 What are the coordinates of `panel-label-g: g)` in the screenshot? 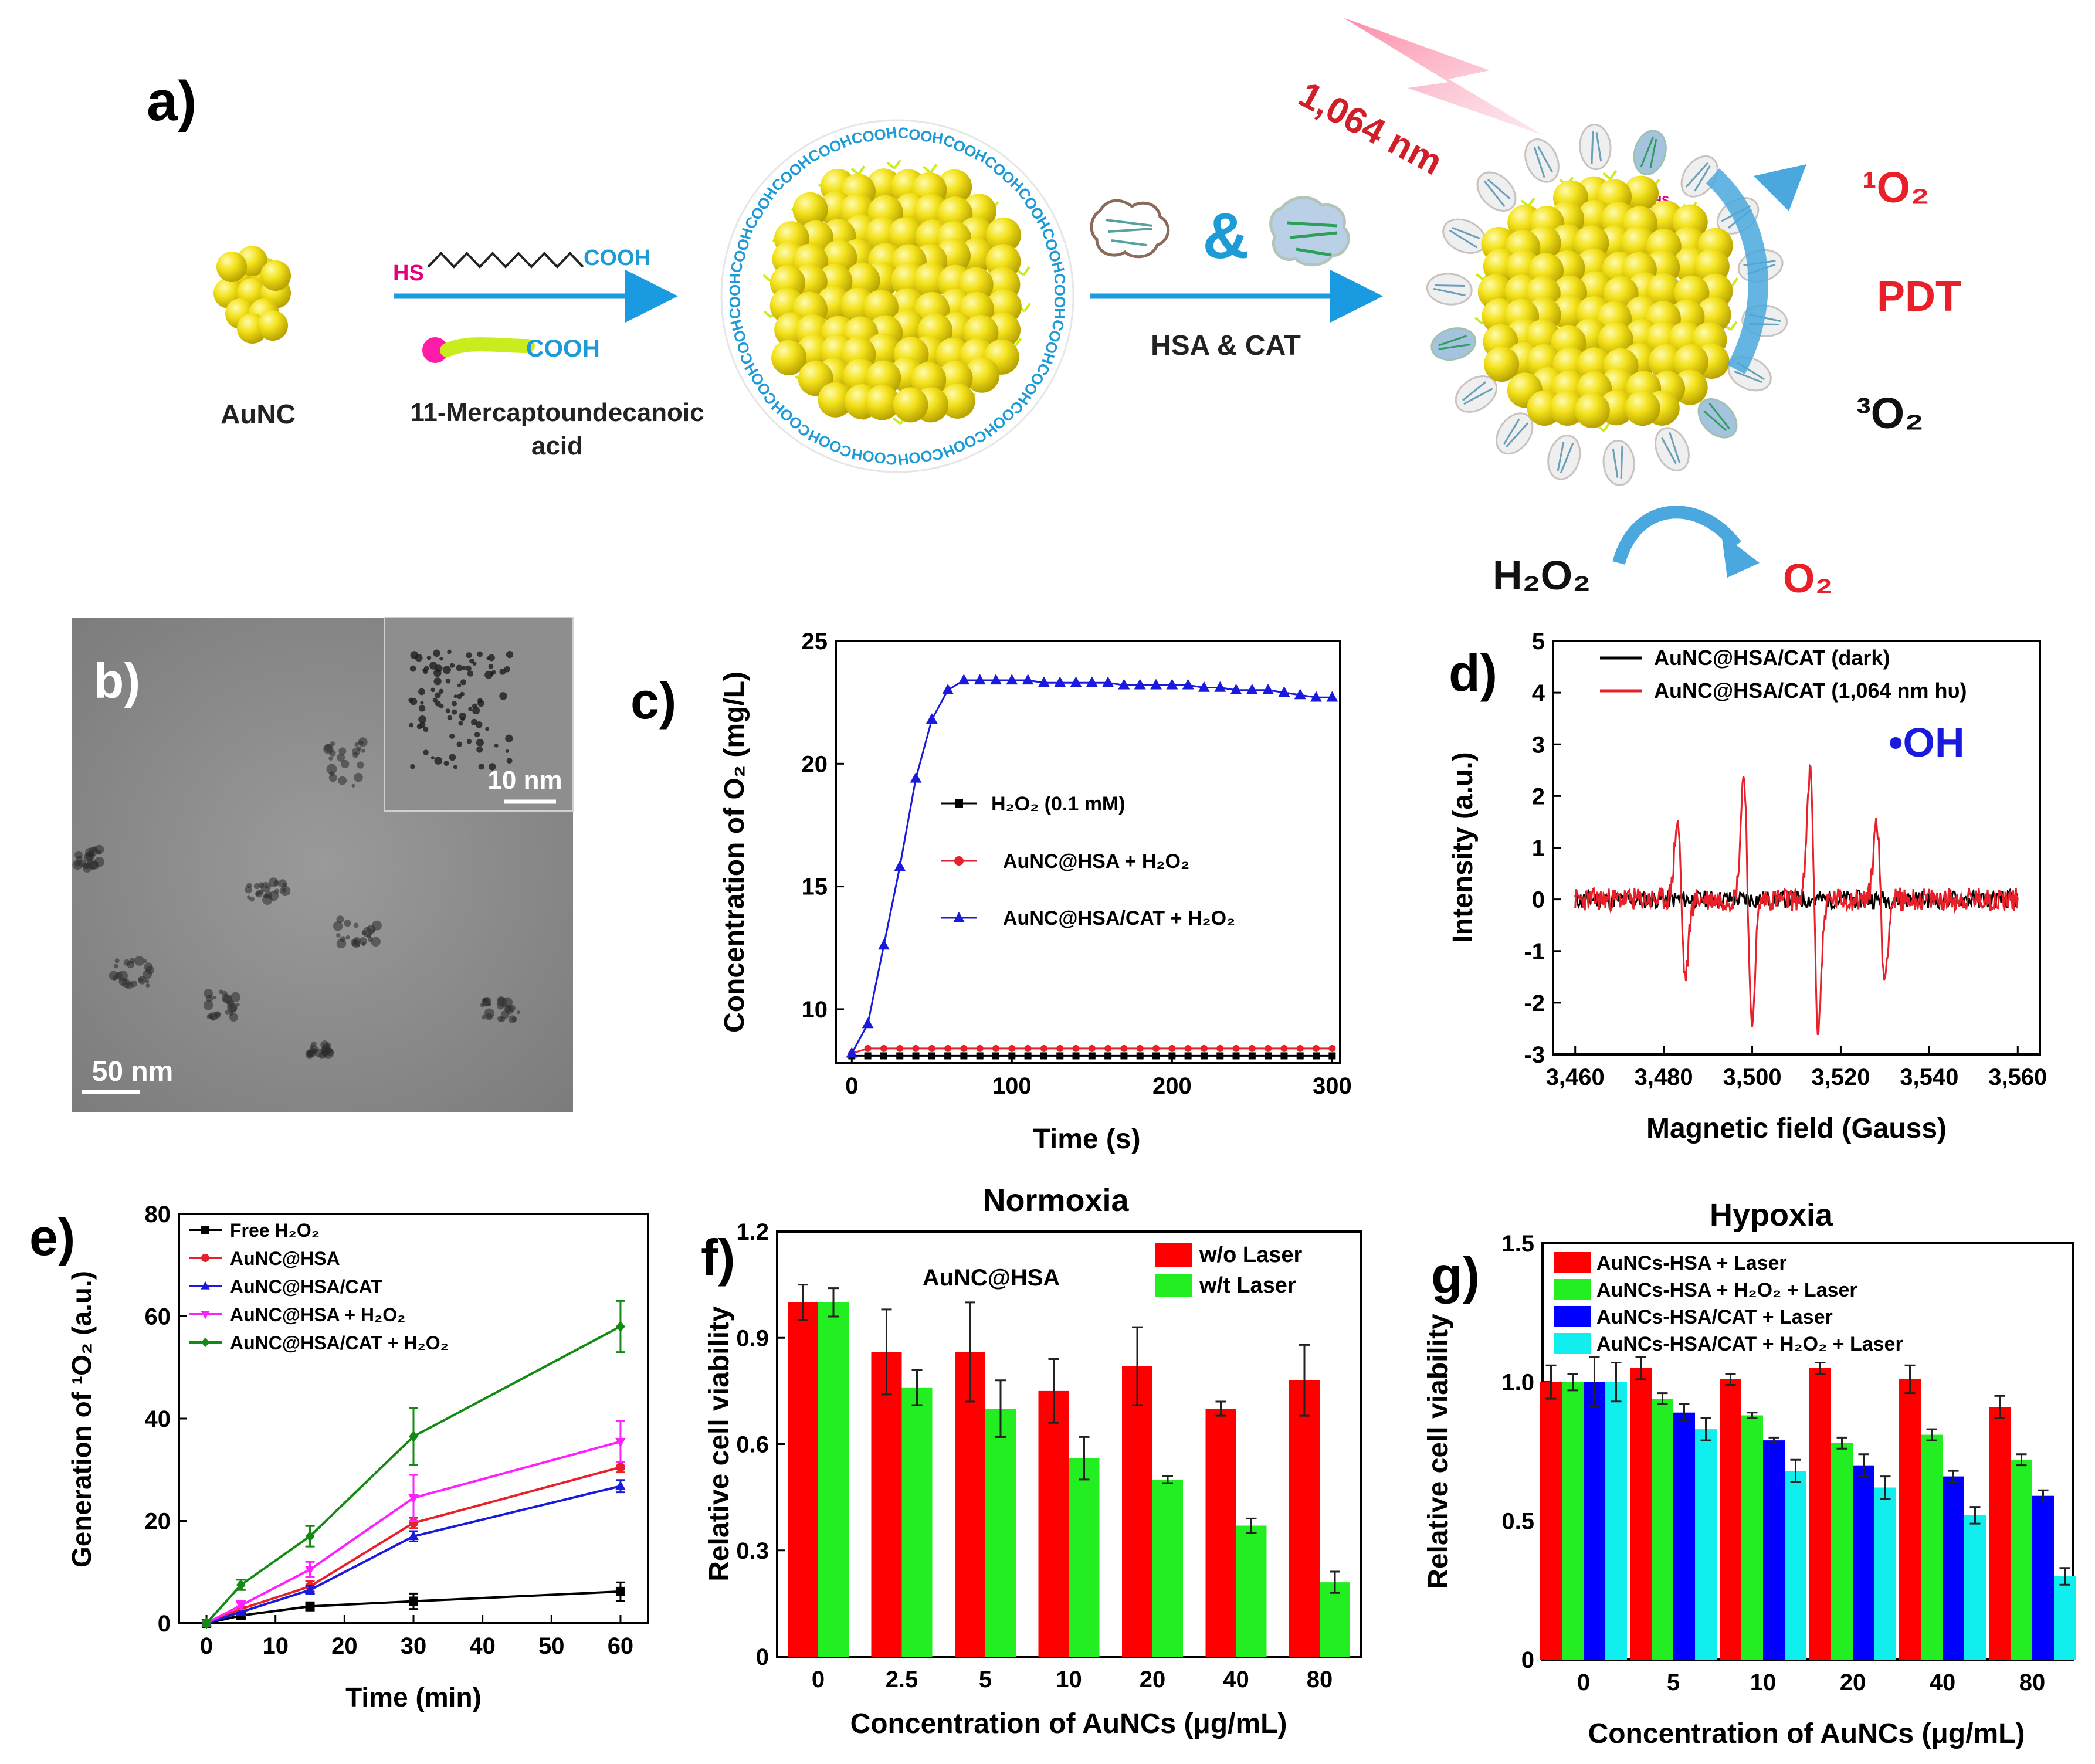 It's located at (1455, 1275).